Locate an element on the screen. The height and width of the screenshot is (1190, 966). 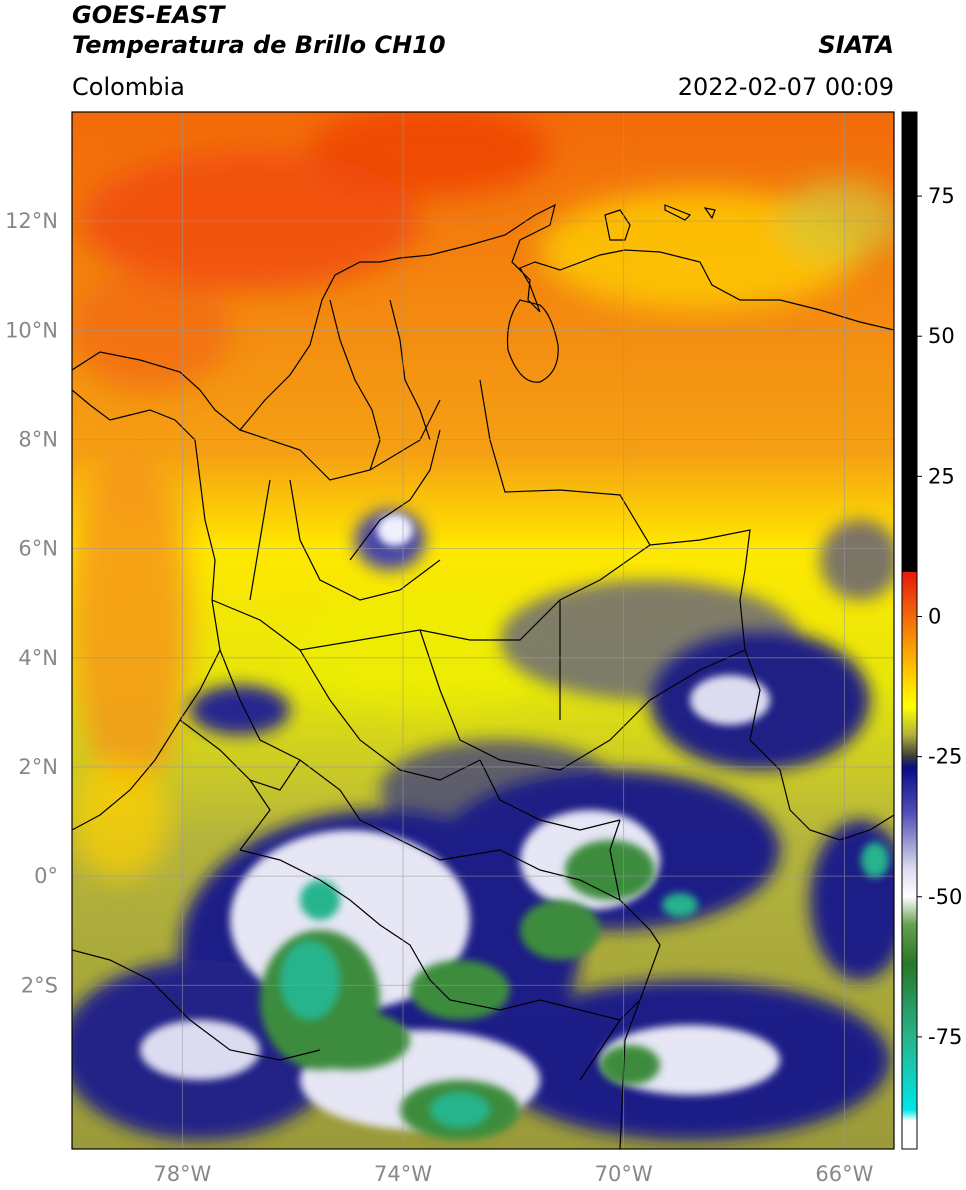
colorbar-tick-label: 25 is located at coordinates (941, 476).